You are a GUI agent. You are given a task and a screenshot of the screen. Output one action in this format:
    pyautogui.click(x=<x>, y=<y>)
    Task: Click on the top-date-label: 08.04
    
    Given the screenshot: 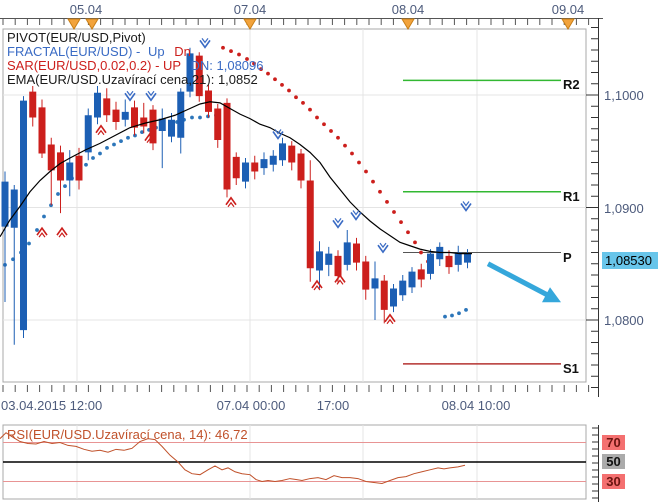 What is the action you would take?
    pyautogui.click(x=408, y=9)
    